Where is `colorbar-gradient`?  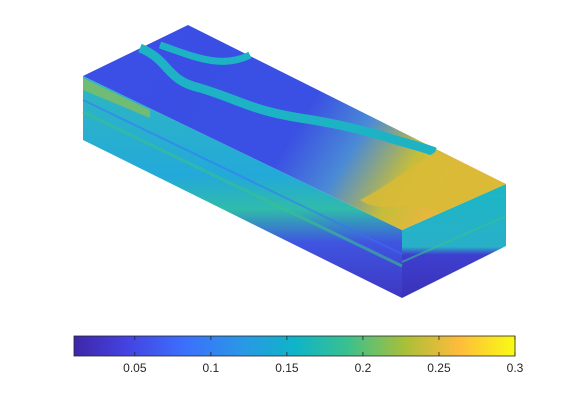 colorbar-gradient is located at coordinates (294, 346).